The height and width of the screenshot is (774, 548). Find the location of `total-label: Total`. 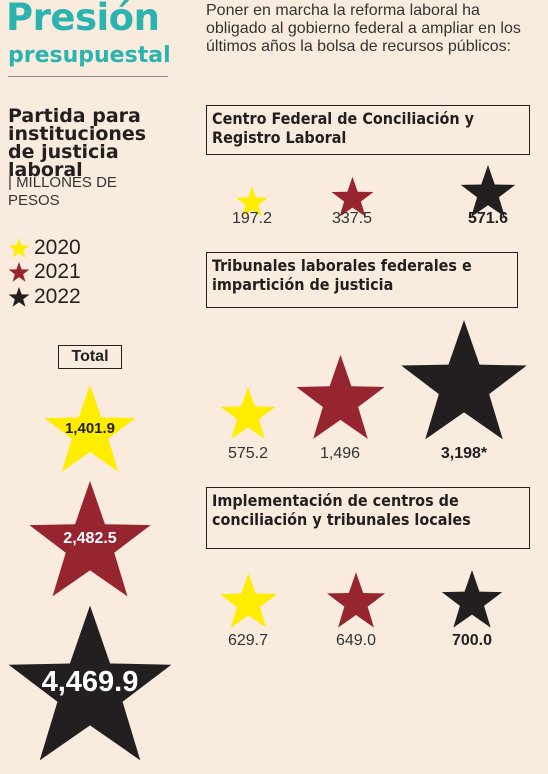

total-label: Total is located at coordinates (90, 357).